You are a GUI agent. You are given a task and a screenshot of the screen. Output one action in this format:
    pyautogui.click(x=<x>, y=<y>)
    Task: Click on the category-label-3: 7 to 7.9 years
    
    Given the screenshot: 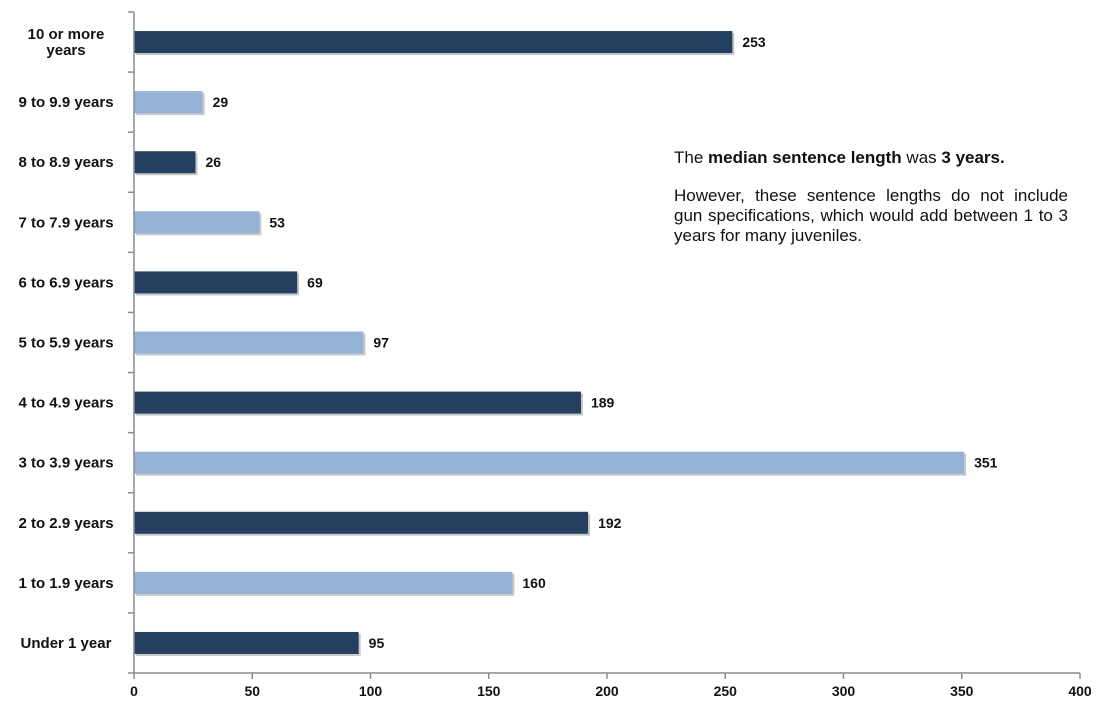 What is the action you would take?
    pyautogui.click(x=65, y=222)
    